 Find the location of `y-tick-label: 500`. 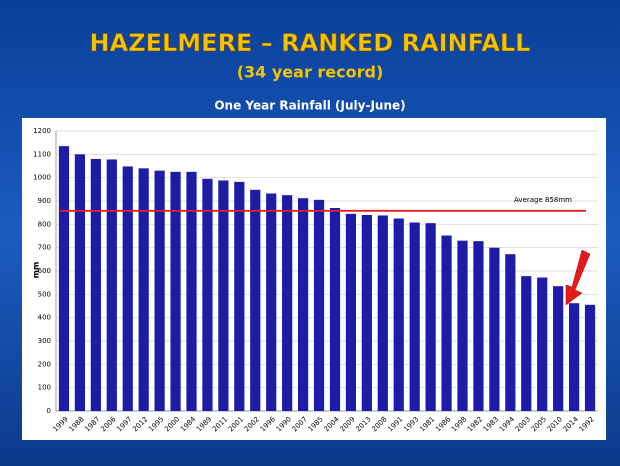

y-tick-label: 500 is located at coordinates (44, 294).